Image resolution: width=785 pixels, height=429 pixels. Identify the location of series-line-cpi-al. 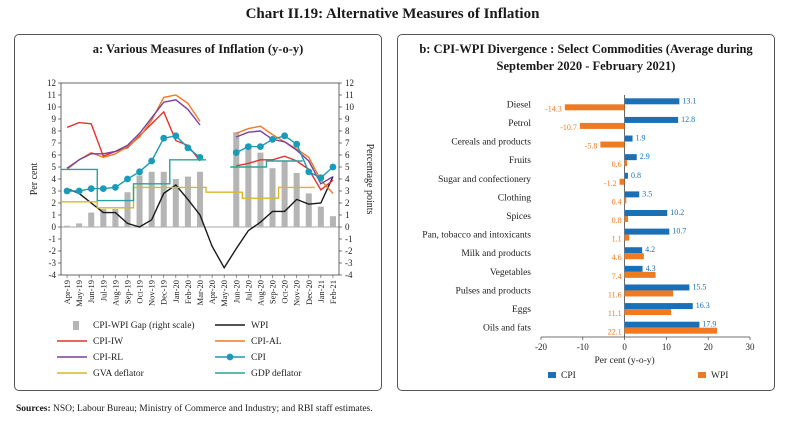
(133, 132).